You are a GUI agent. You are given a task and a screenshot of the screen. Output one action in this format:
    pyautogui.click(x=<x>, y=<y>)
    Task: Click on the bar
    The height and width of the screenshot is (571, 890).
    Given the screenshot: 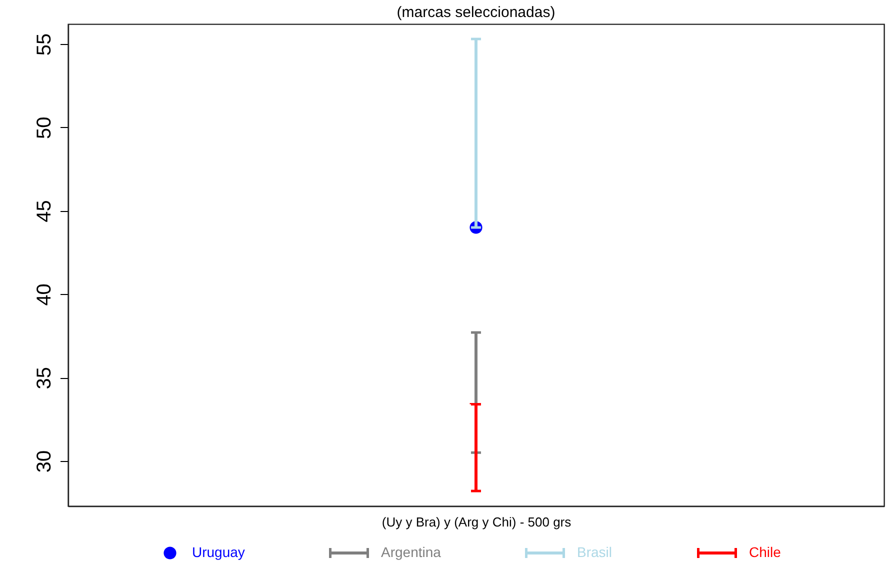 What is the action you would take?
    pyautogui.click(x=476, y=447)
    